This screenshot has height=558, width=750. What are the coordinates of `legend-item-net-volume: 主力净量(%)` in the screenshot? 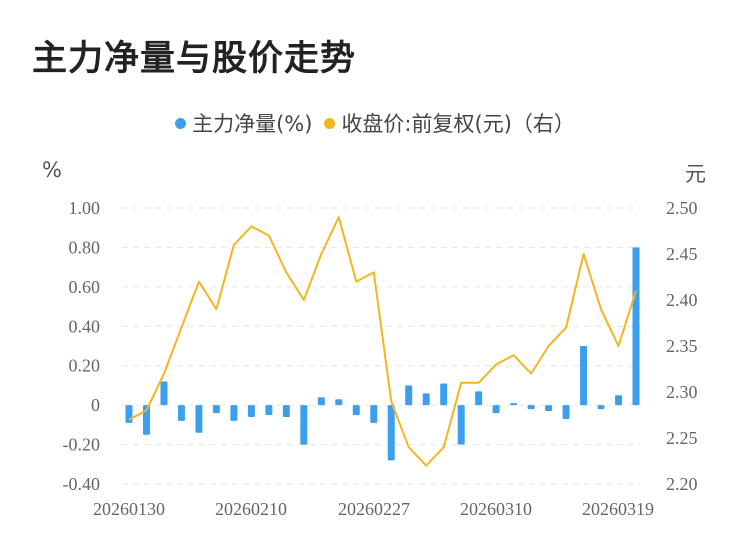 It's located at (243, 123).